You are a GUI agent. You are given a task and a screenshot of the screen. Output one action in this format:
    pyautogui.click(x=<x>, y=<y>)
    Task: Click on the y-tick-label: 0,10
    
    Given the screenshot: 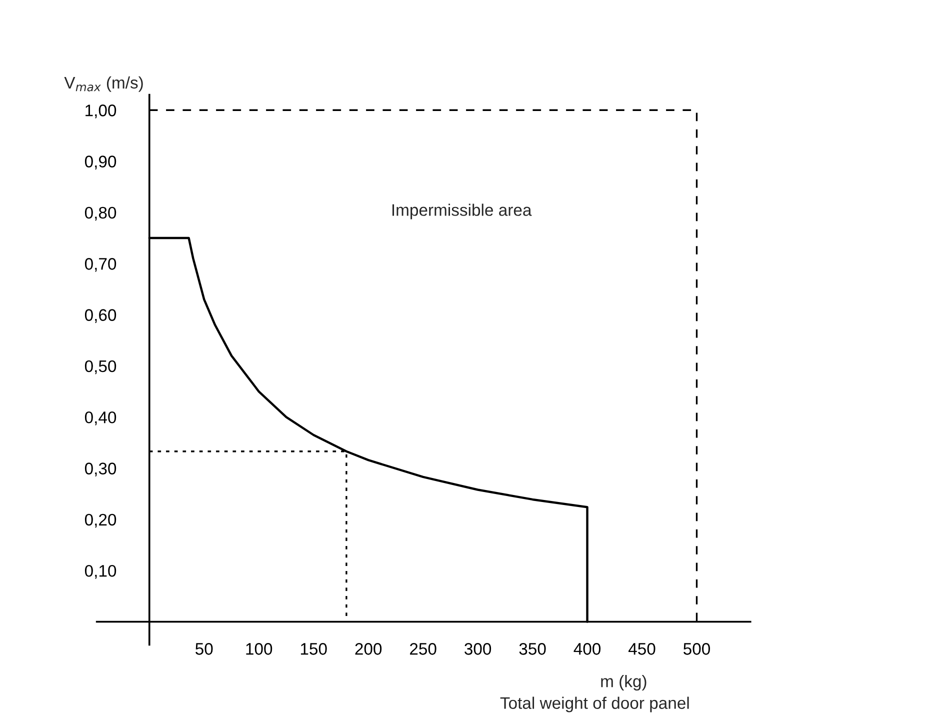 What is the action you would take?
    pyautogui.click(x=100, y=571)
    